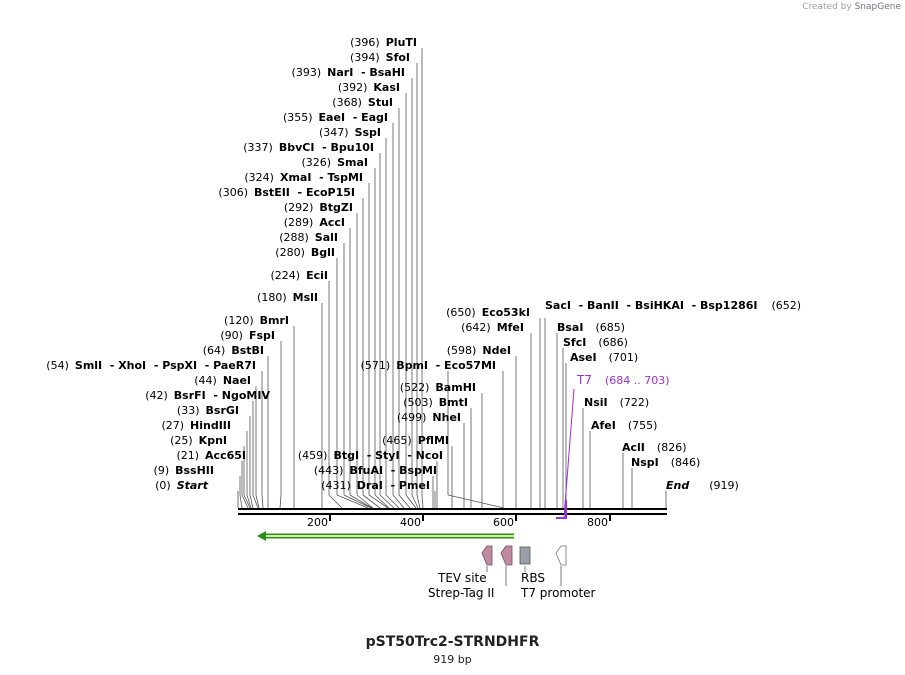  Describe the element at coordinates (261, 536) in the screenshot. I see `orf-arrowhead` at that location.